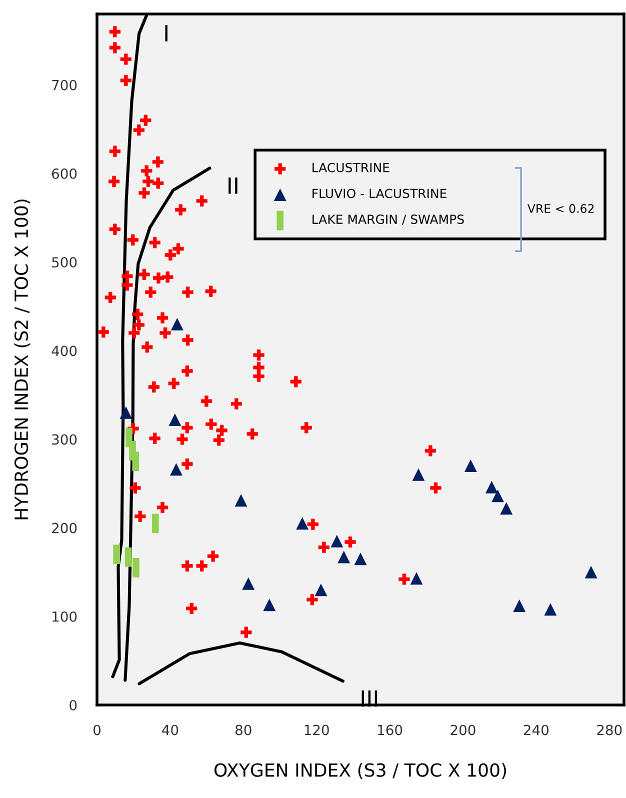 The width and height of the screenshot is (626, 798). What do you see at coordinates (166, 33) in the screenshot?
I see `annotation: I` at bounding box center [166, 33].